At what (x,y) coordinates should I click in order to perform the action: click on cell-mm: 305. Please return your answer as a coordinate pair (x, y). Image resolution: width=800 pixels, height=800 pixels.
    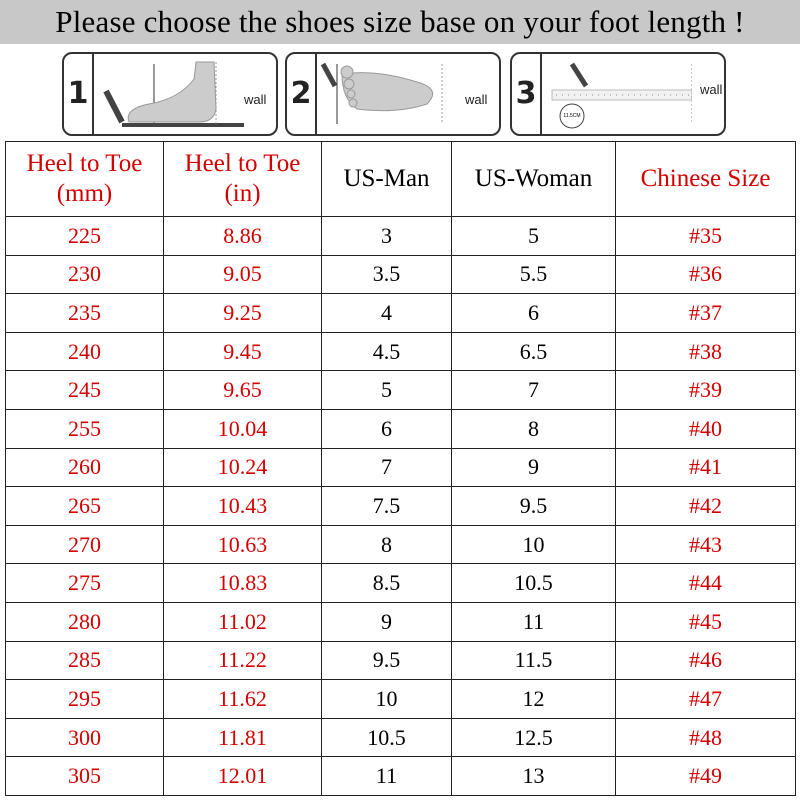
    Looking at the image, I should click on (84, 776).